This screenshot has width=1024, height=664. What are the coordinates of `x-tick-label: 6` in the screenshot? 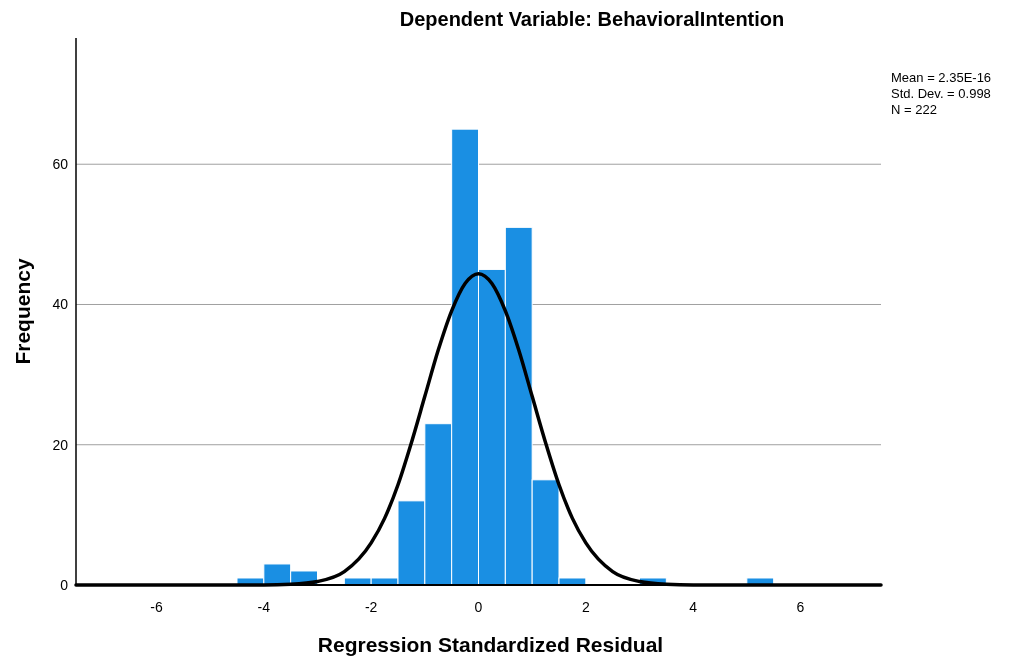 It's located at (800, 607).